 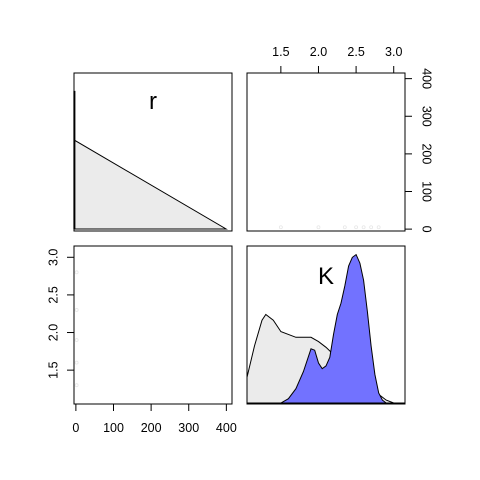 I want to click on panel-K-density: K, so click(x=326, y=325).